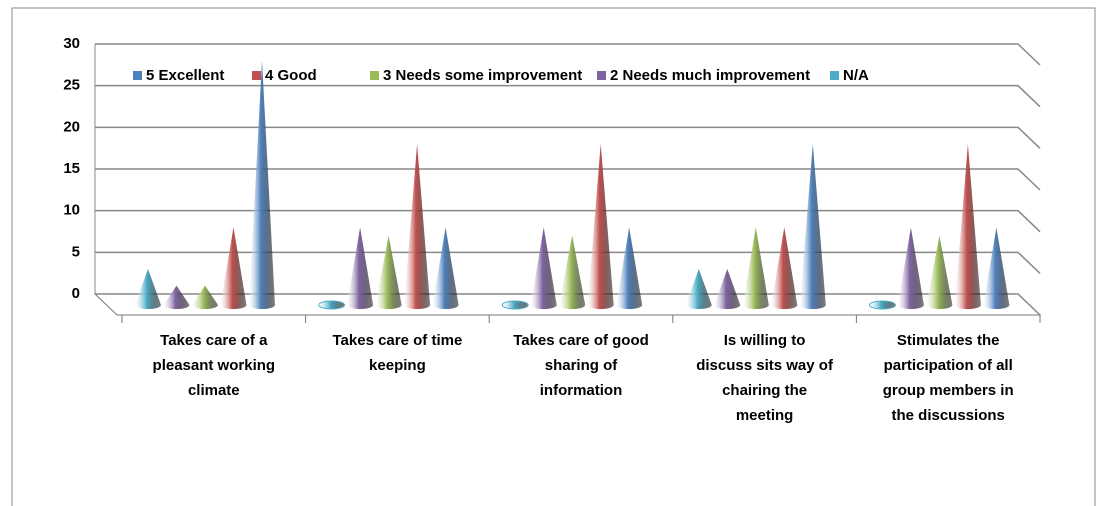  Describe the element at coordinates (581, 390) in the screenshot. I see `x-tick-label: information` at that location.